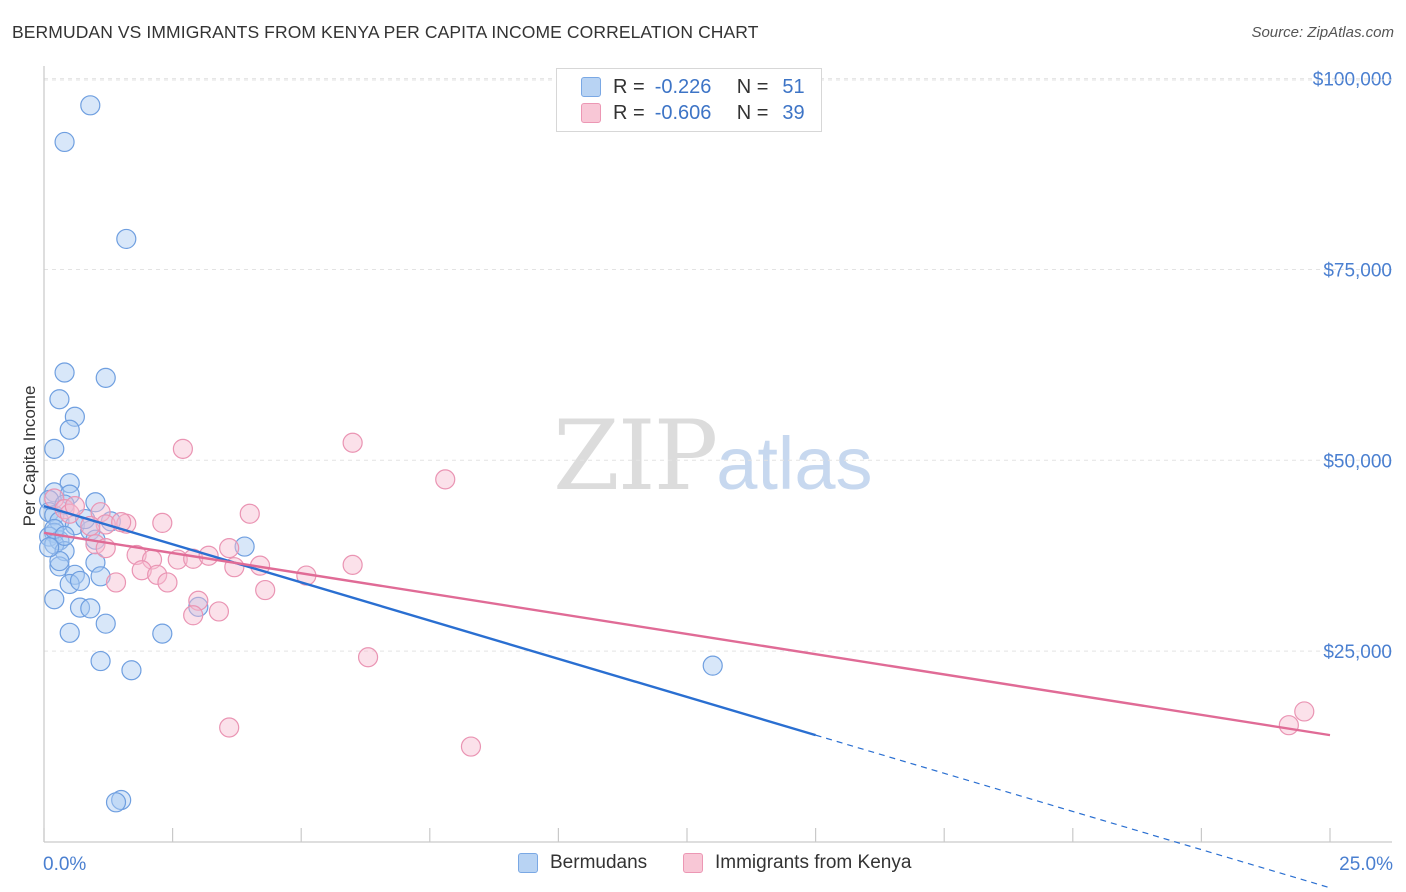 The height and width of the screenshot is (892, 1406). What do you see at coordinates (693, 863) in the screenshot?
I see `bottom-legend-swatch-kenya` at bounding box center [693, 863].